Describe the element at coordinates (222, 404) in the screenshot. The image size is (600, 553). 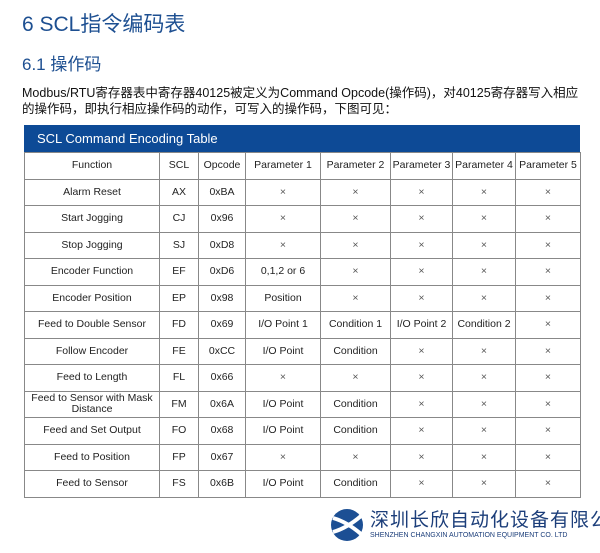
I see `table-cell: 0x6A` at that location.